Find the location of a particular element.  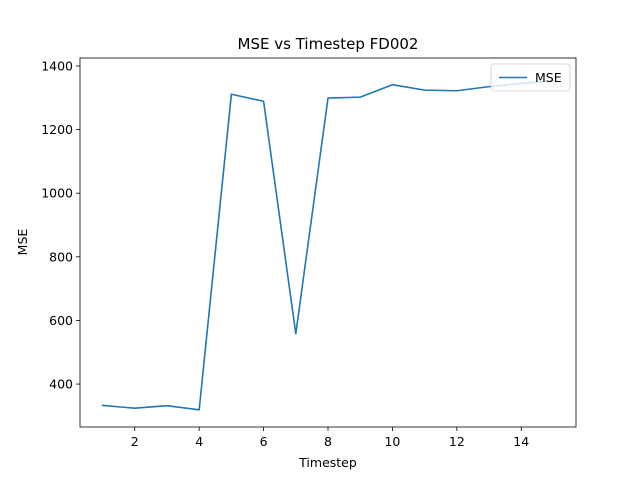

legend: MSE is located at coordinates (530, 77).